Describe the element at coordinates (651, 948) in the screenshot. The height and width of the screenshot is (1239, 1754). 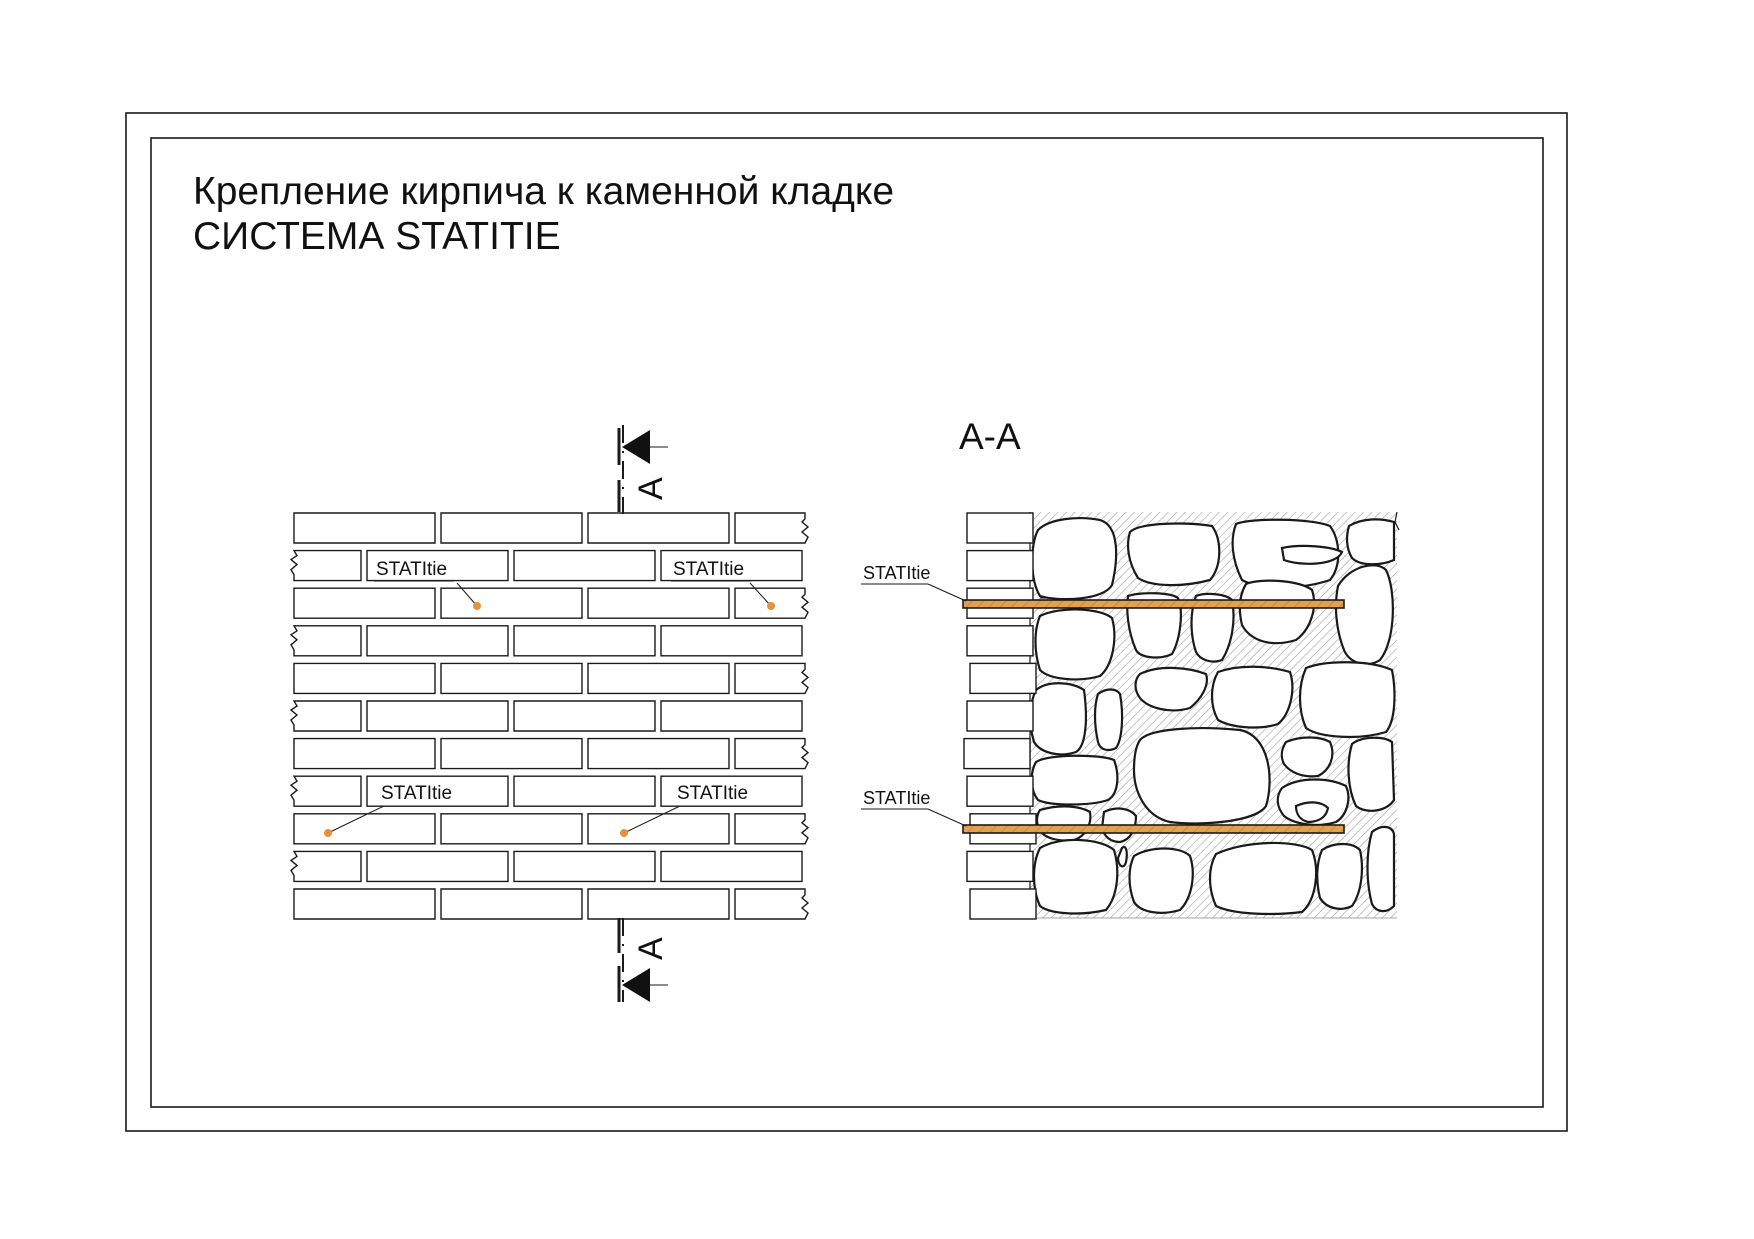
I see `section-letter-bottom: A` at that location.